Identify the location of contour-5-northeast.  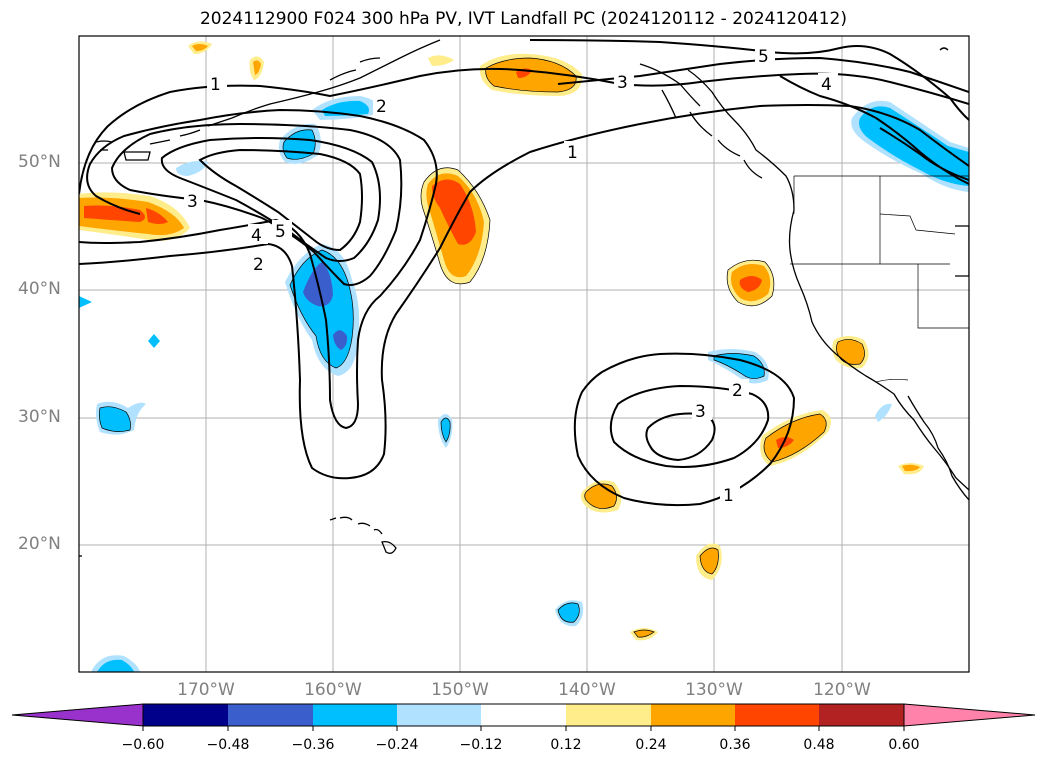
(749, 80).